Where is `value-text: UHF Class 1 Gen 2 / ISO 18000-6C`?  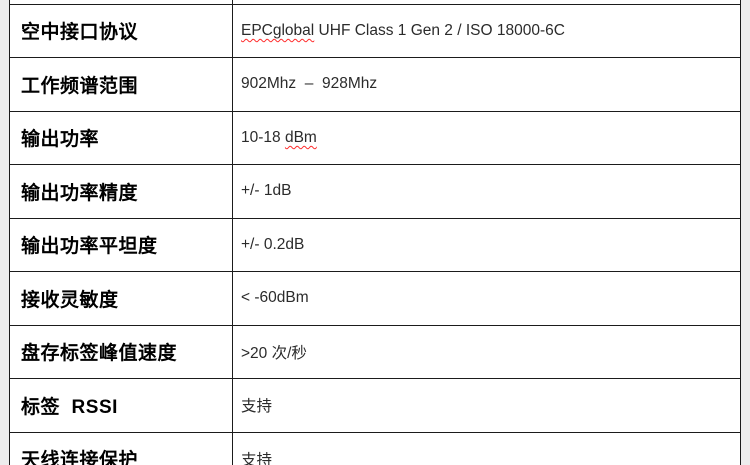 value-text: UHF Class 1 Gen 2 / ISO 18000-6C is located at coordinates (439, 30).